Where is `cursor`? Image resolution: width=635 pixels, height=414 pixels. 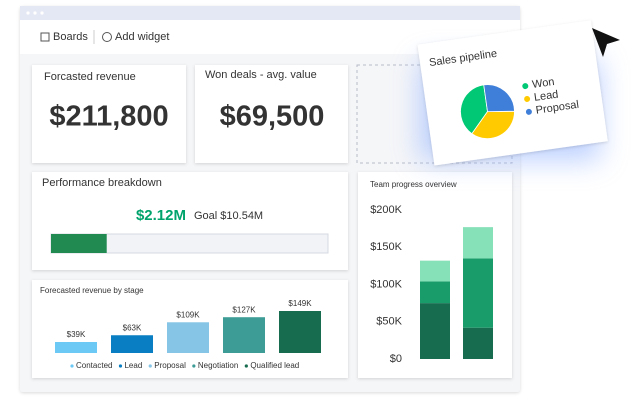 cursor is located at coordinates (606, 42).